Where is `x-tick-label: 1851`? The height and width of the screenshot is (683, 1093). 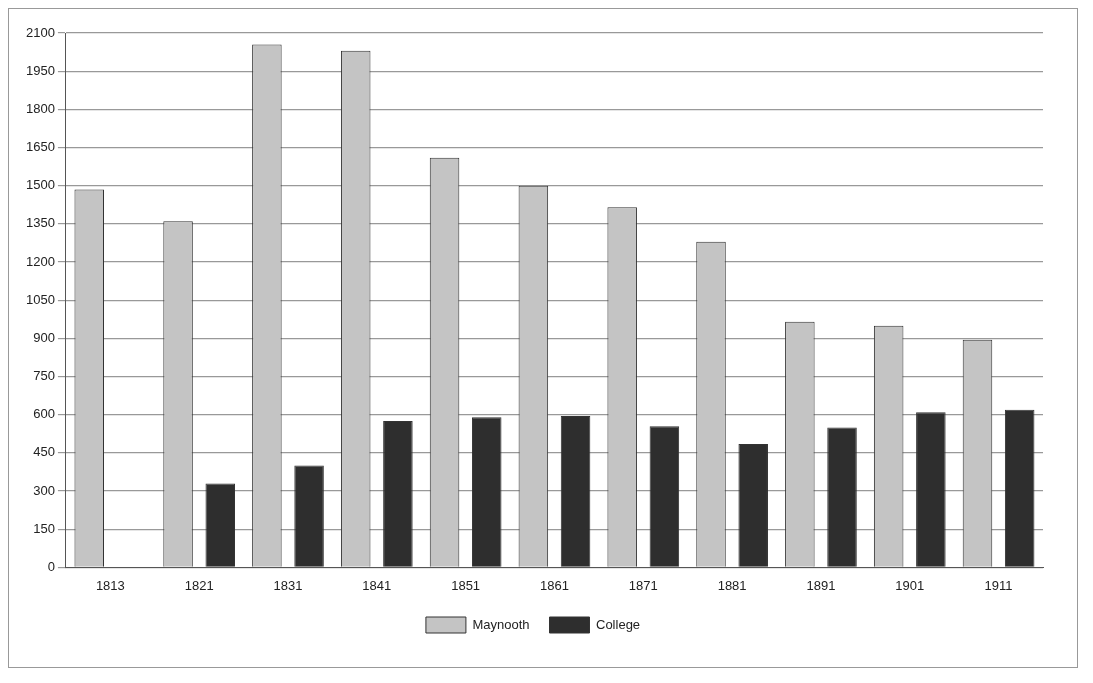
x-tick-label: 1851 is located at coordinates (466, 585).